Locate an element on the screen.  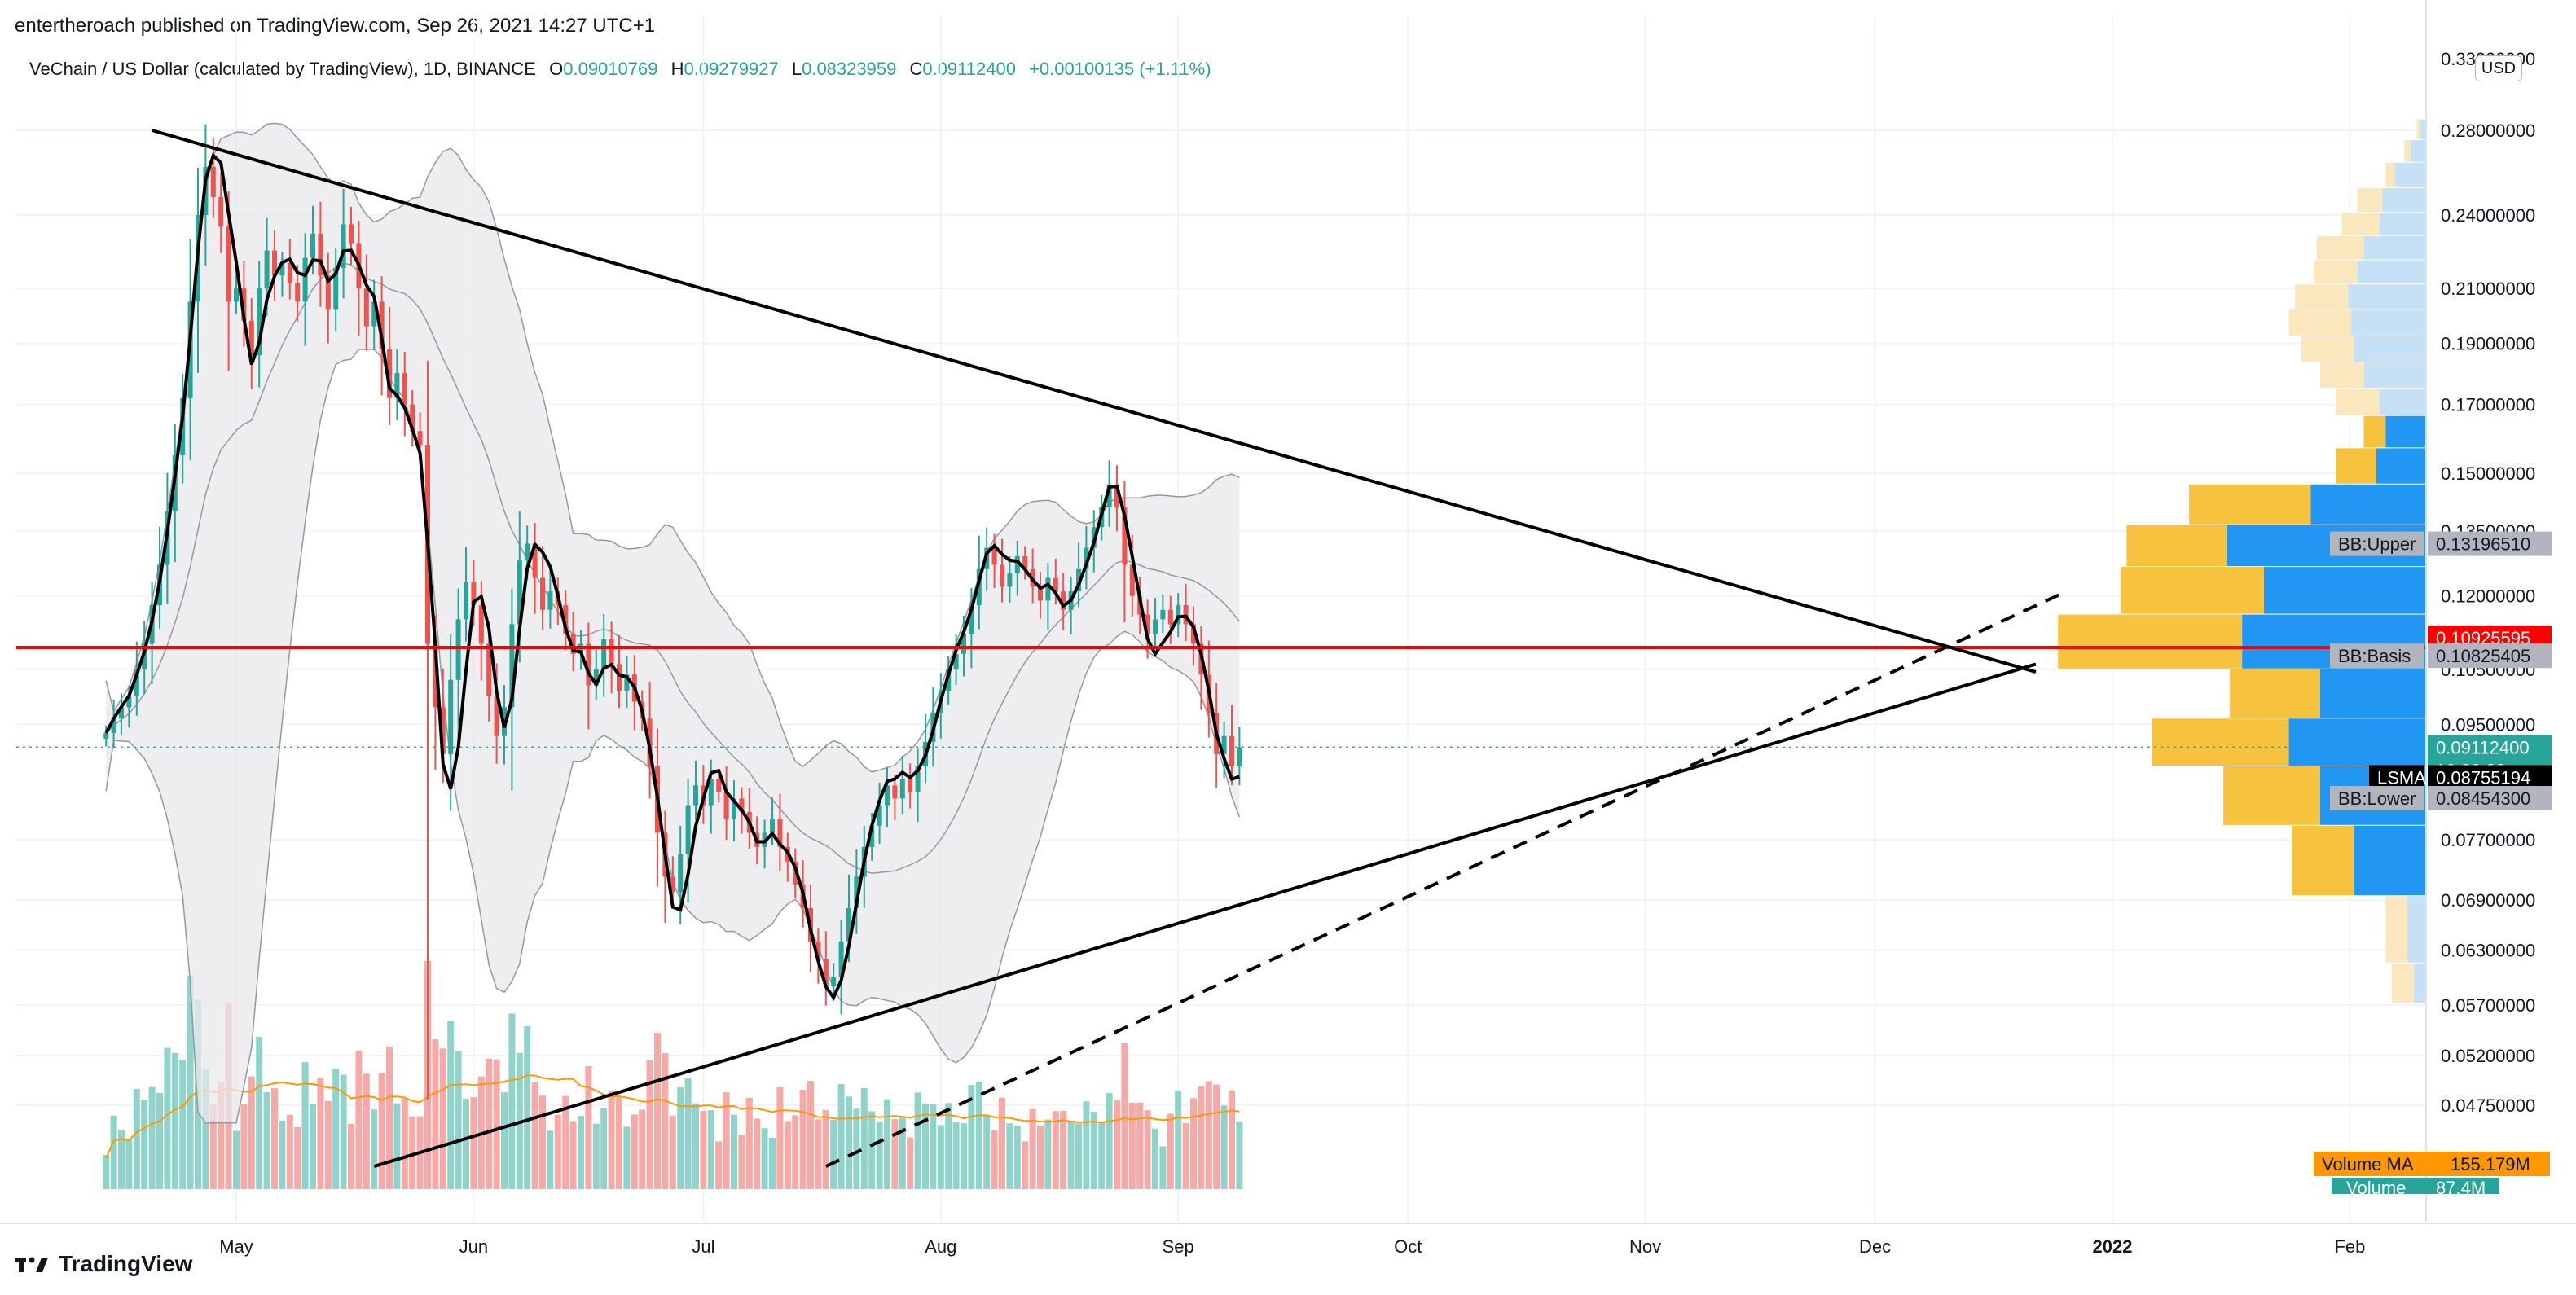
volume-ma-value: 155.179M is located at coordinates (2490, 1164).